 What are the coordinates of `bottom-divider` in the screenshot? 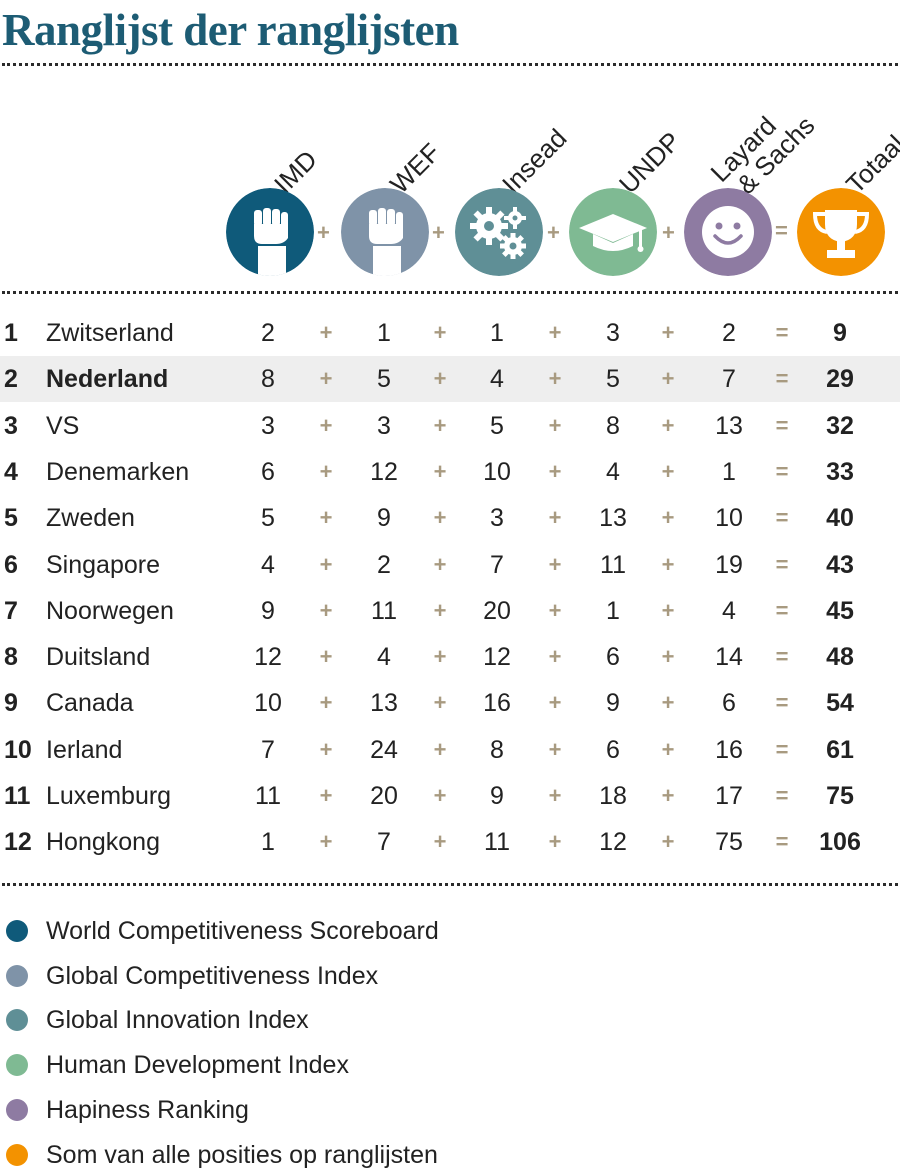 It's located at (450, 884).